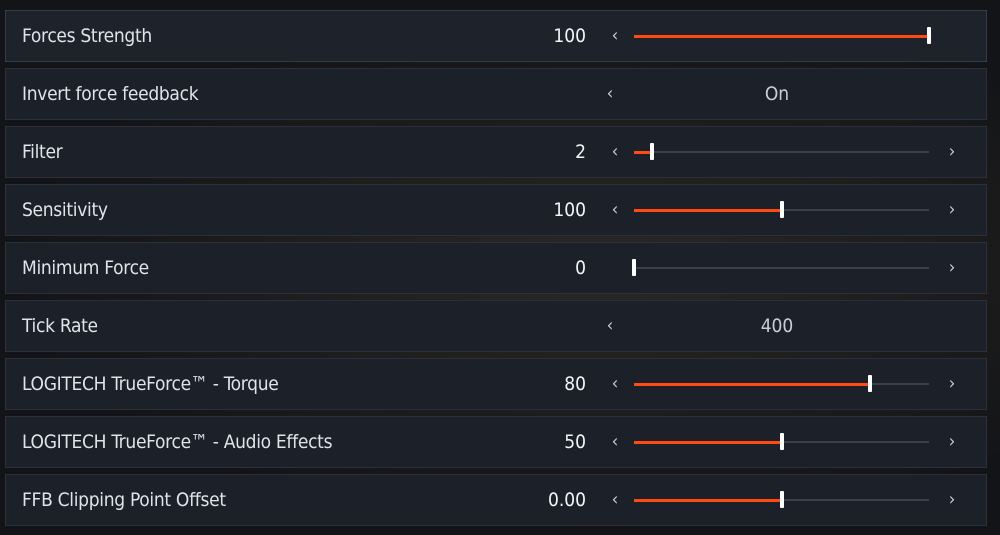  Describe the element at coordinates (496, 268) in the screenshot. I see `setting-row-minimum-force: Minimum Force 0 ›` at that location.